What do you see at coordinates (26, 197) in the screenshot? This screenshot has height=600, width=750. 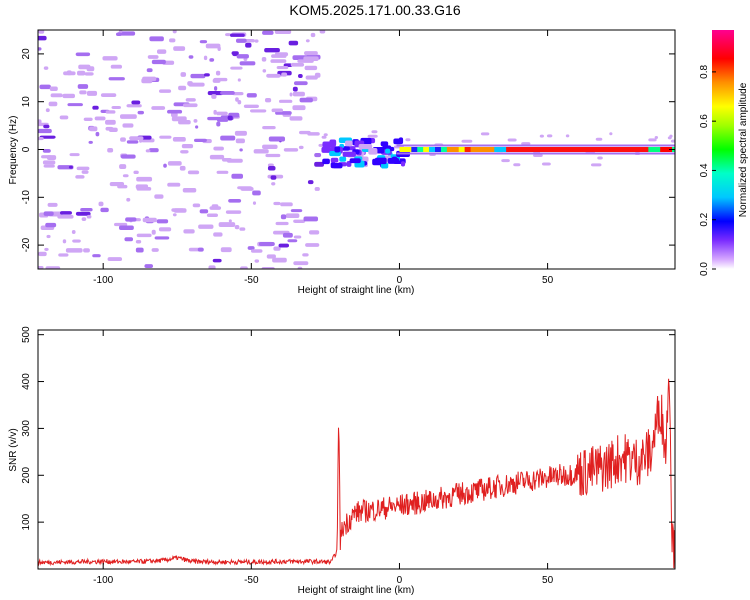 I see `y-tick-label: -10` at bounding box center [26, 197].